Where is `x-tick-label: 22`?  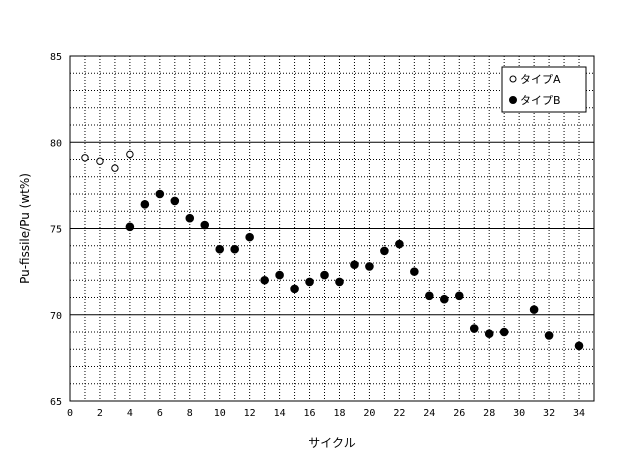 x-tick-label: 22 is located at coordinates (399, 413).